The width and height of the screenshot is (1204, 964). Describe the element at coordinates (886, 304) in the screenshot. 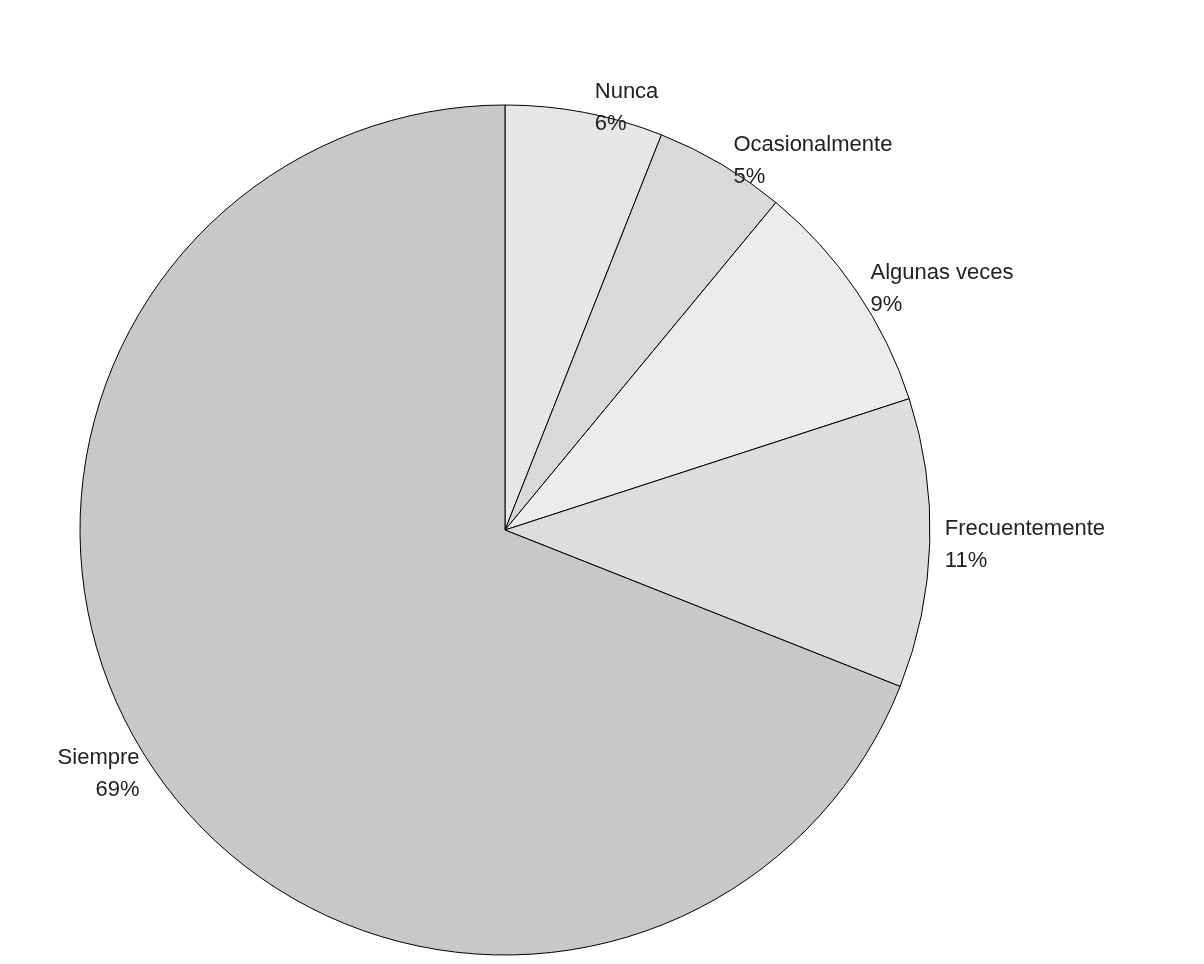

I see `data-label: 9%` at that location.